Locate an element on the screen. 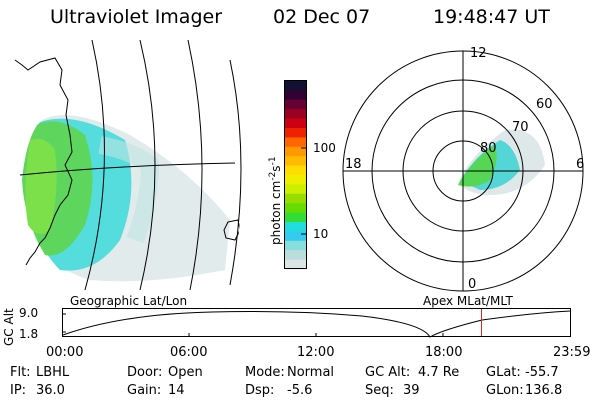 The height and width of the screenshot is (400, 600). time-tick-3: 18:00 is located at coordinates (444, 352).